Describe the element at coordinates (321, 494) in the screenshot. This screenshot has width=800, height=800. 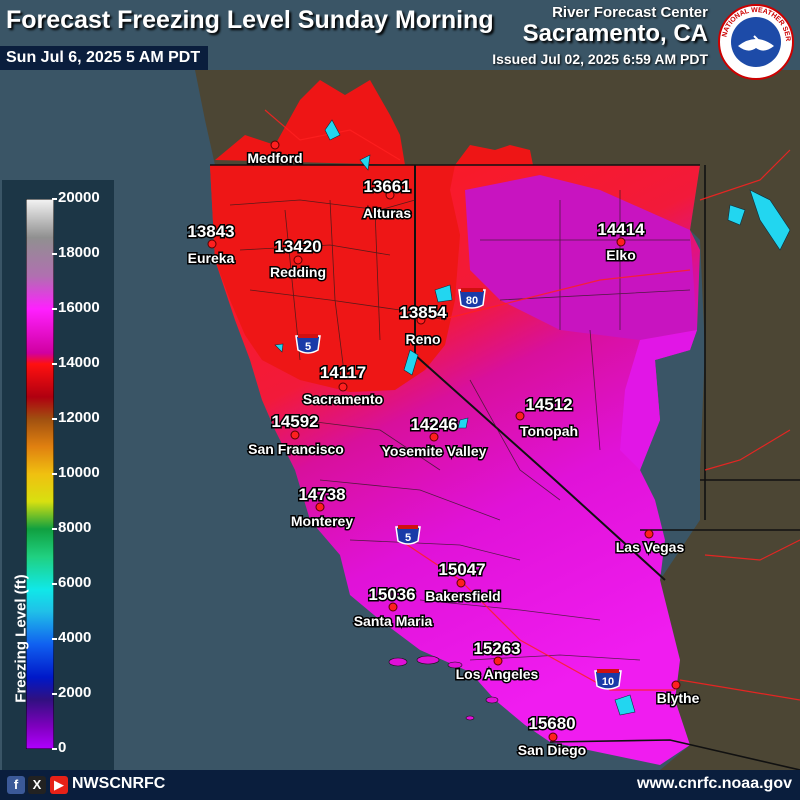
I see `station-value-monterey: 14738` at that location.